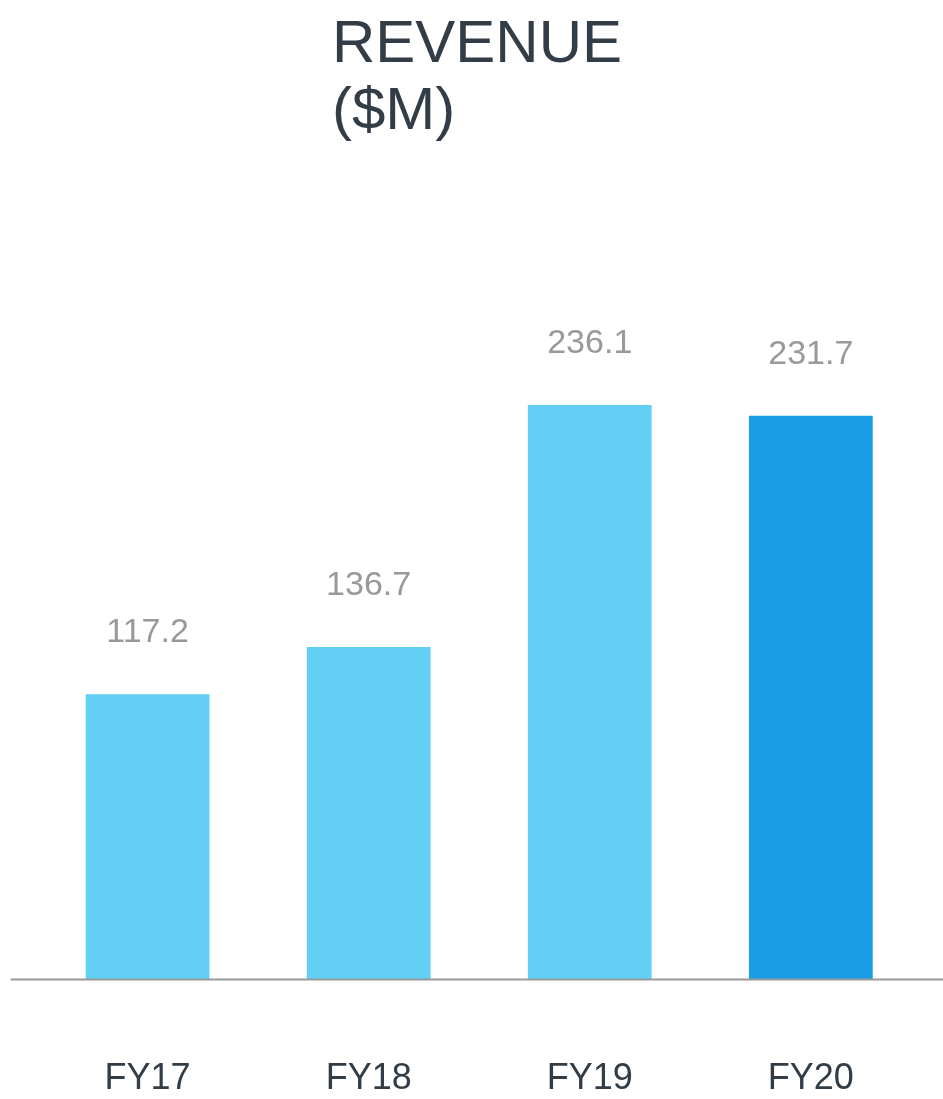  I want to click on data-label: 136.7, so click(369, 582).